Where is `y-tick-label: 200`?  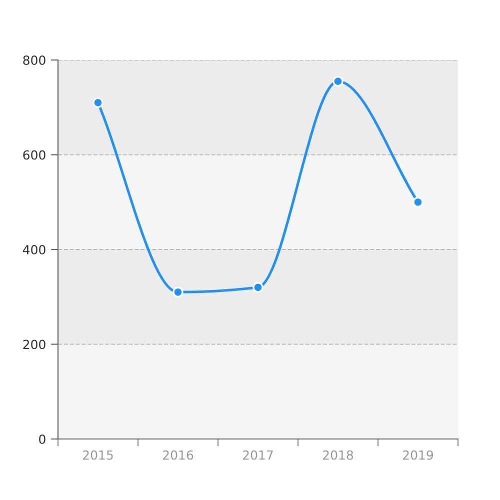 y-tick-label: 200 is located at coordinates (34, 345).